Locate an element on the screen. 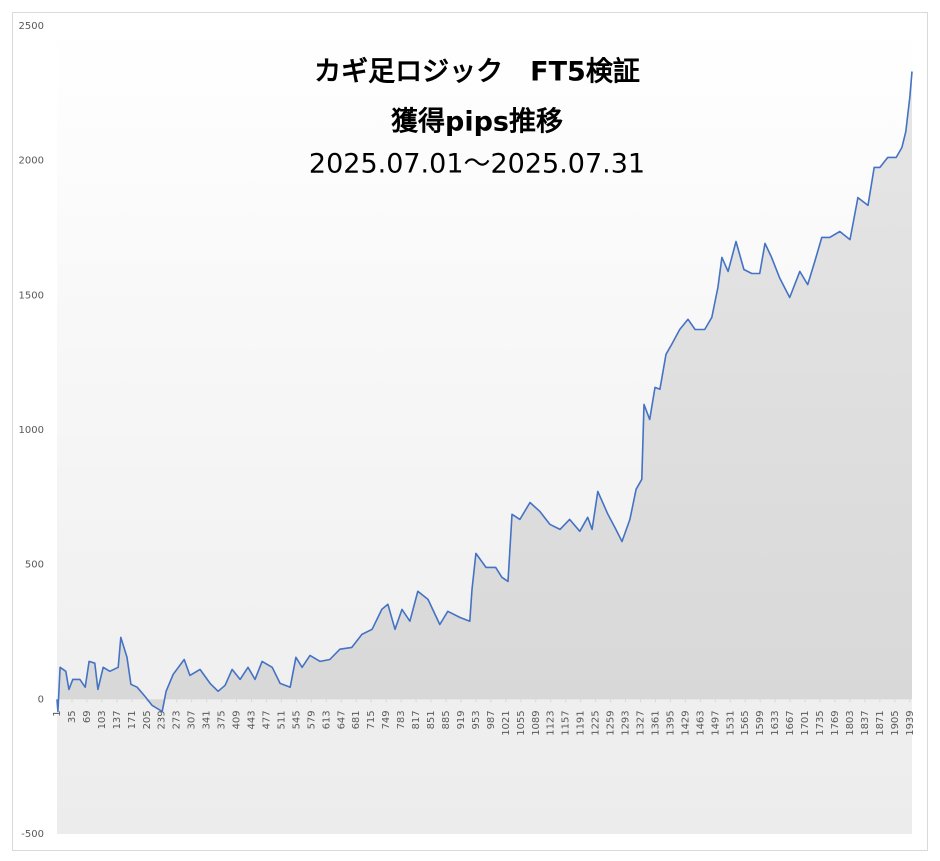 The image size is (940, 861). x-tick-label: 1565 is located at coordinates (745, 722).